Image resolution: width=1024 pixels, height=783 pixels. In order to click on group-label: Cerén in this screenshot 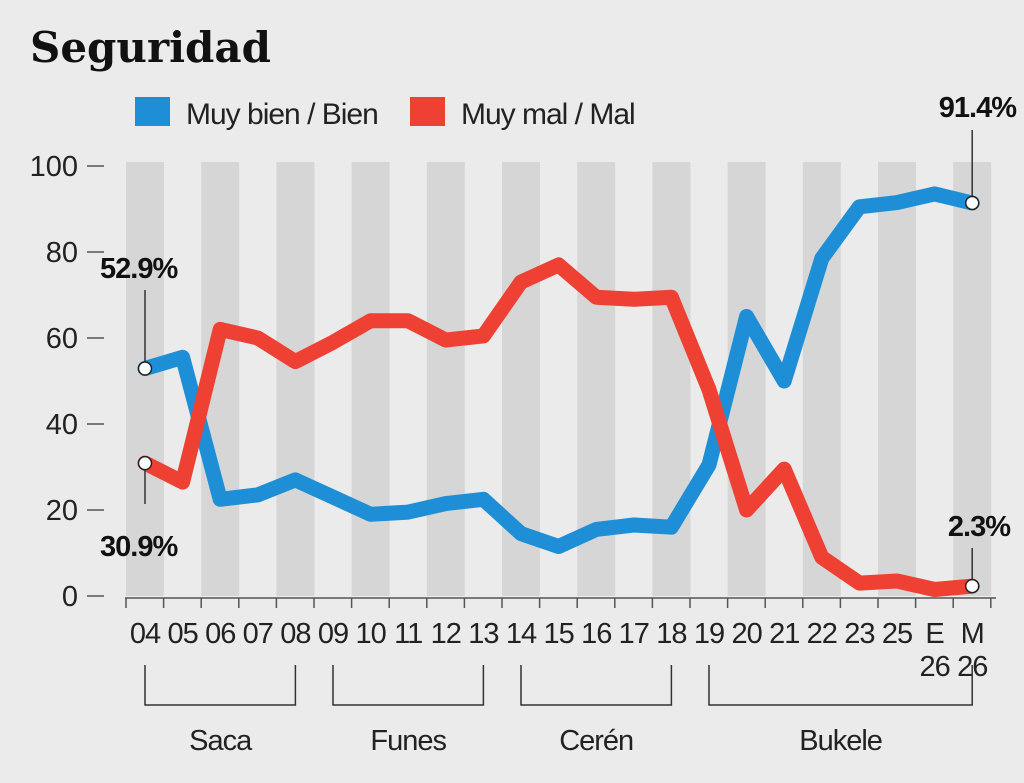, I will do `click(596, 741)`.